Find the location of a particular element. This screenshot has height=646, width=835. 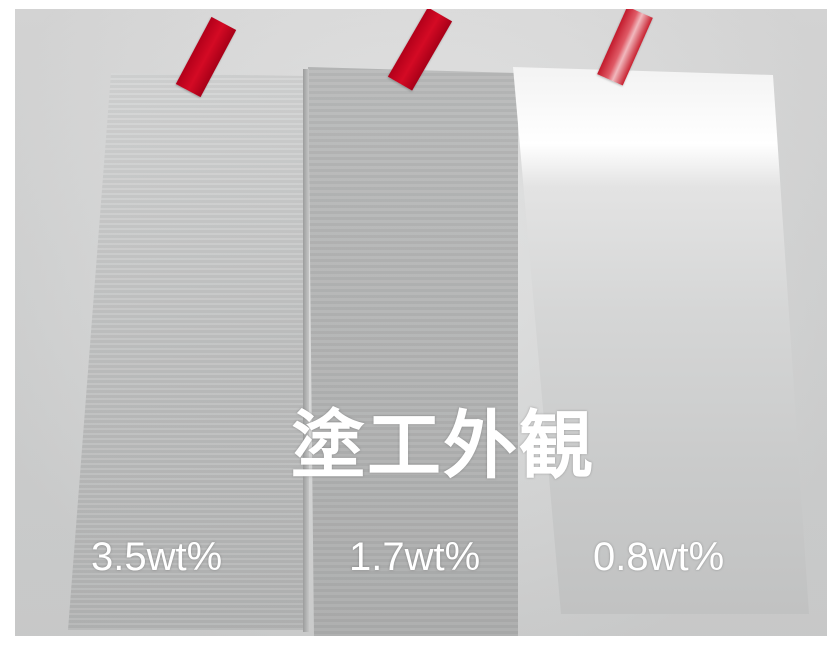

sheet-edge is located at coordinates (306, 350).